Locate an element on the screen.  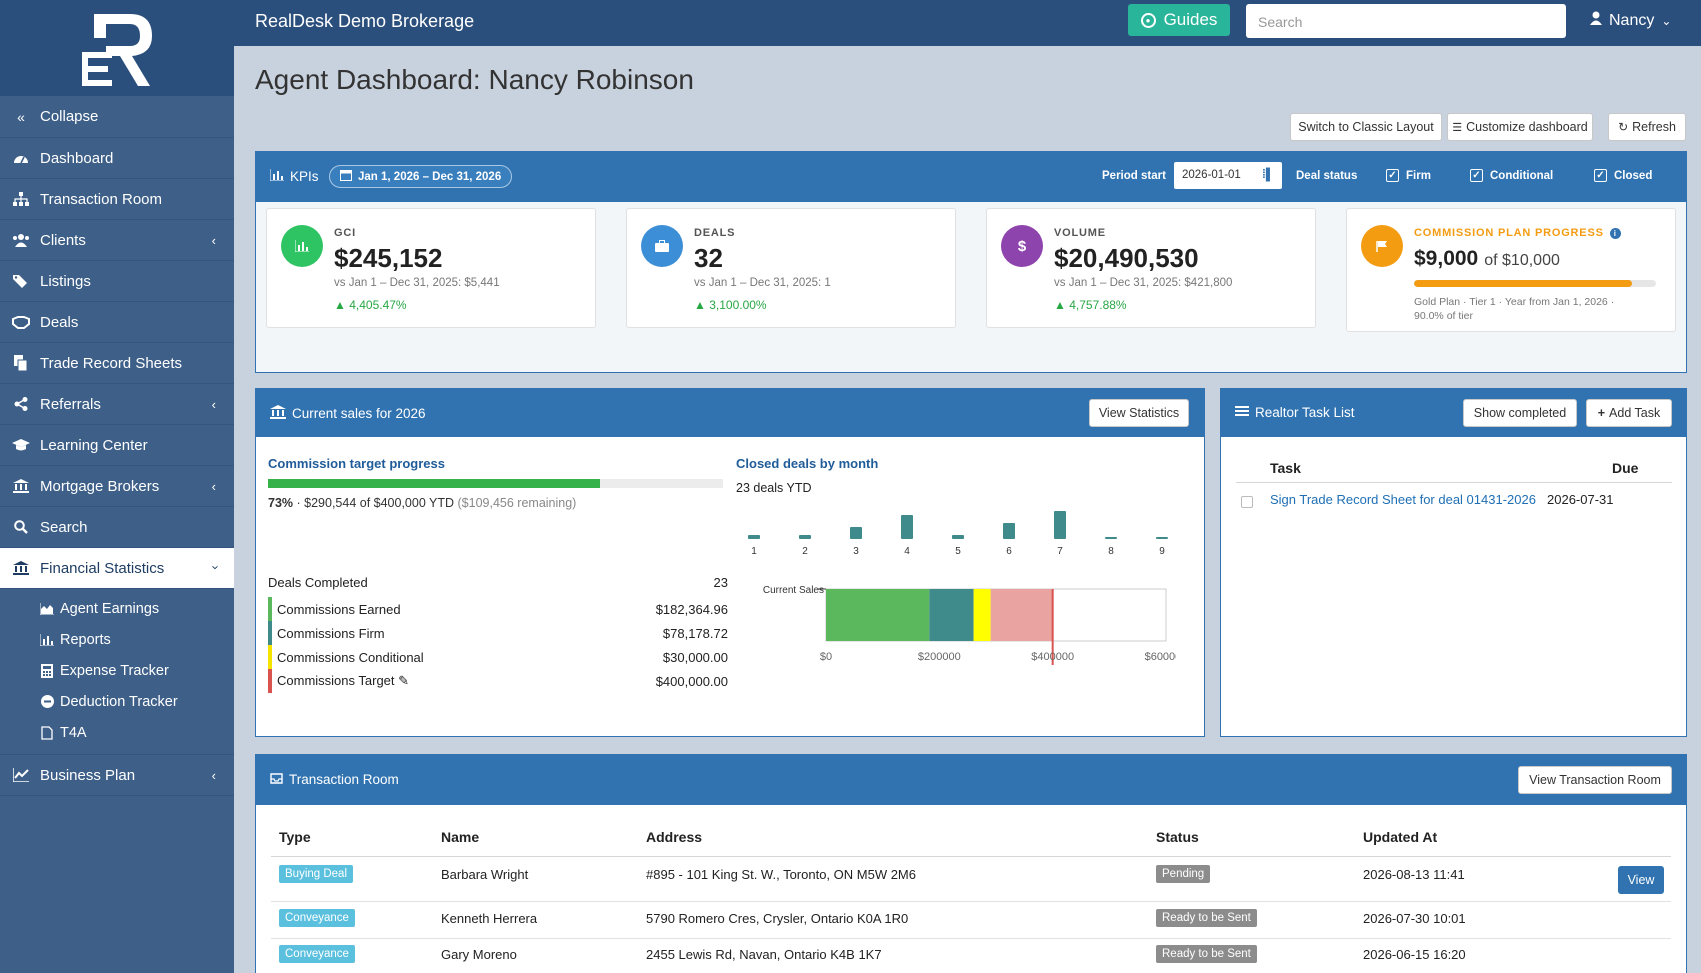
sidebar-item-transaction-room: Transaction Room is located at coordinates (117, 199).